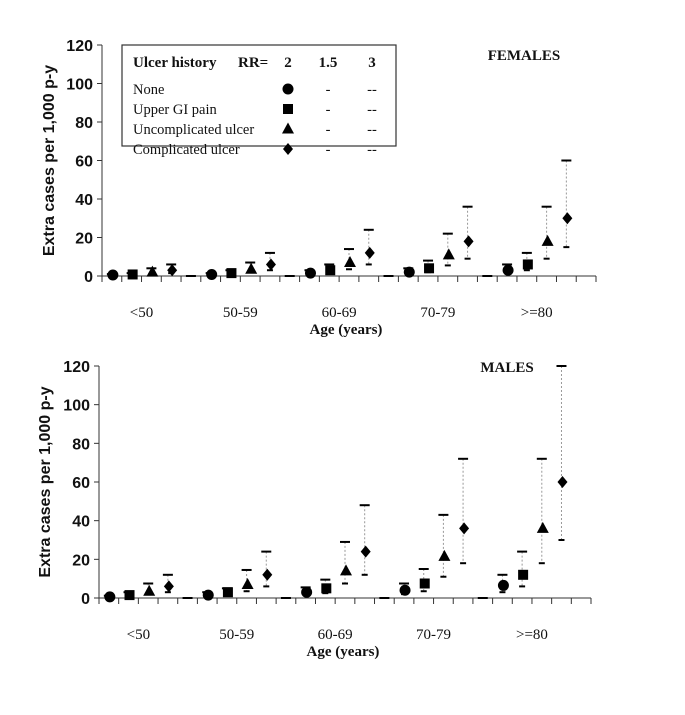 This screenshot has height=715, width=685. I want to click on legend-triangle-icon, so click(288, 128).